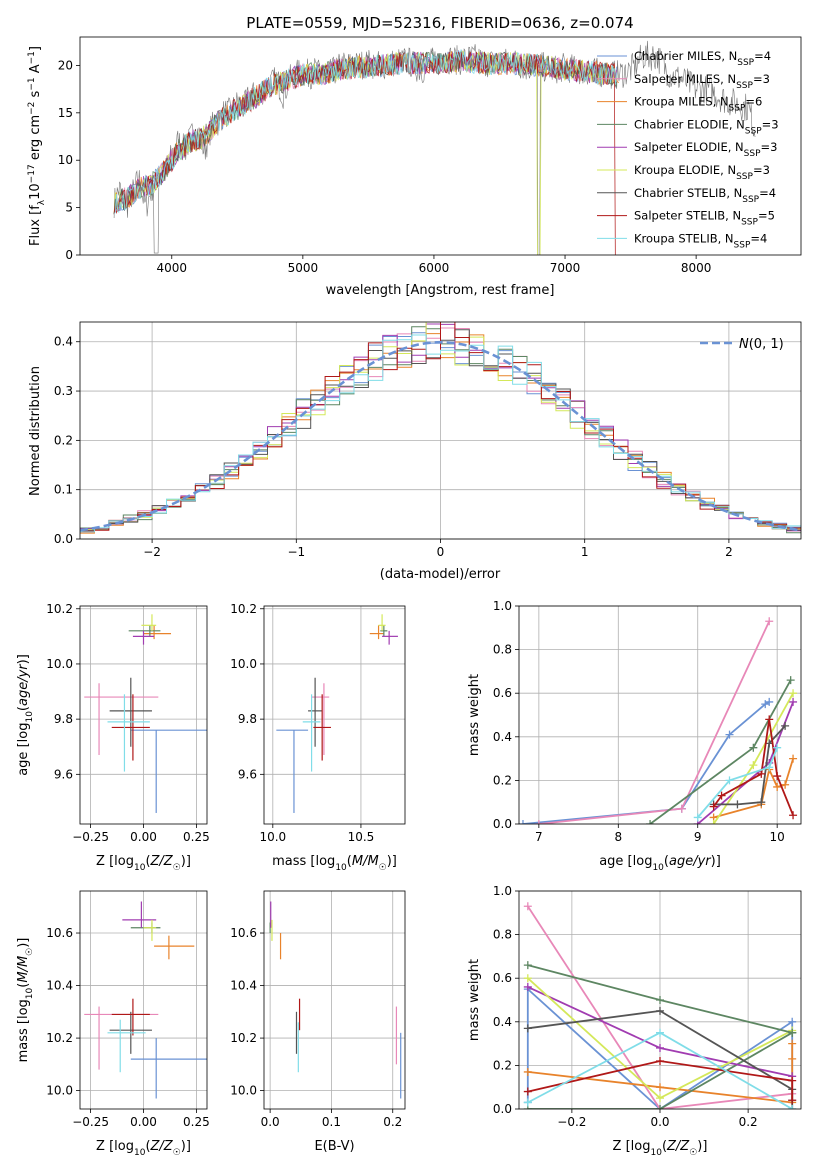  Describe the element at coordinates (704, 218) in the screenshot. I see `legend-label: Salpeter STELIB, NSSP=5` at that location.